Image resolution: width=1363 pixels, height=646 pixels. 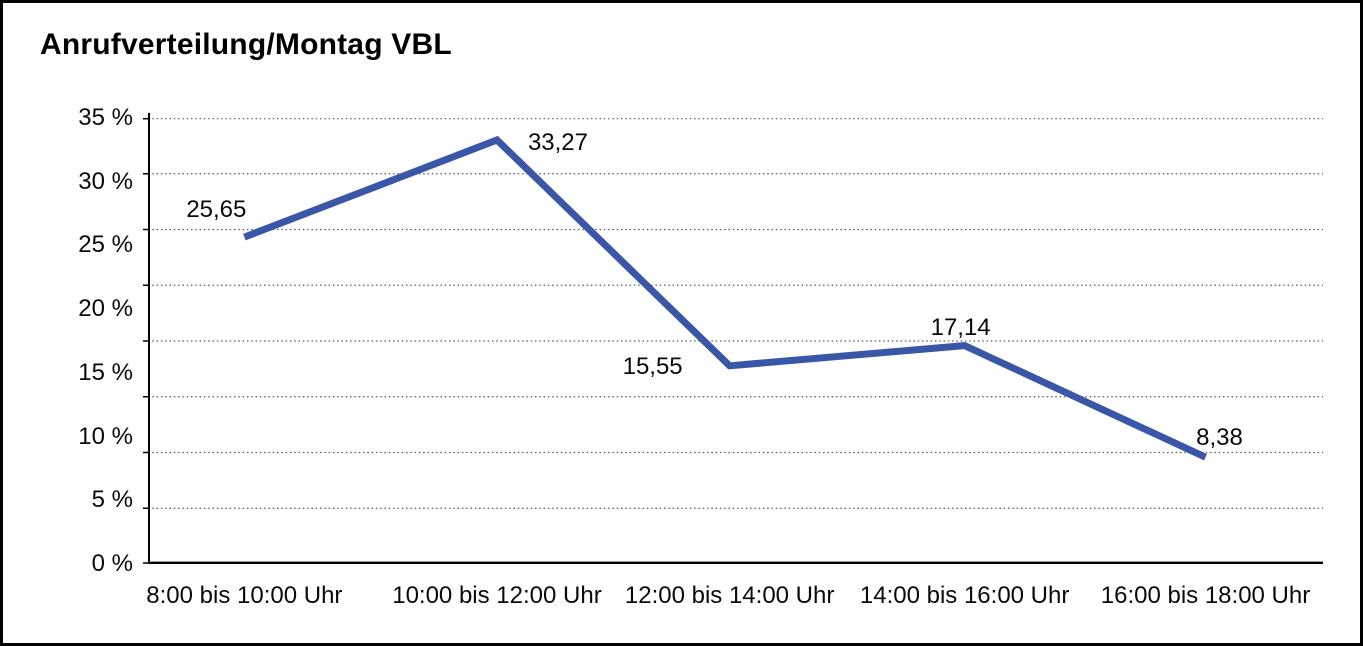 I want to click on y-tick-label: 5 %, so click(x=112, y=500).